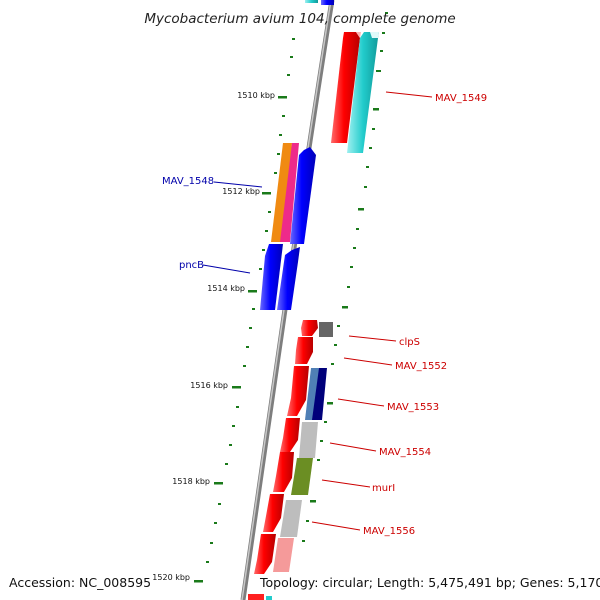  Describe the element at coordinates (319, 394) in the screenshot. I see `gene-mav-1553-paired-b` at that location.